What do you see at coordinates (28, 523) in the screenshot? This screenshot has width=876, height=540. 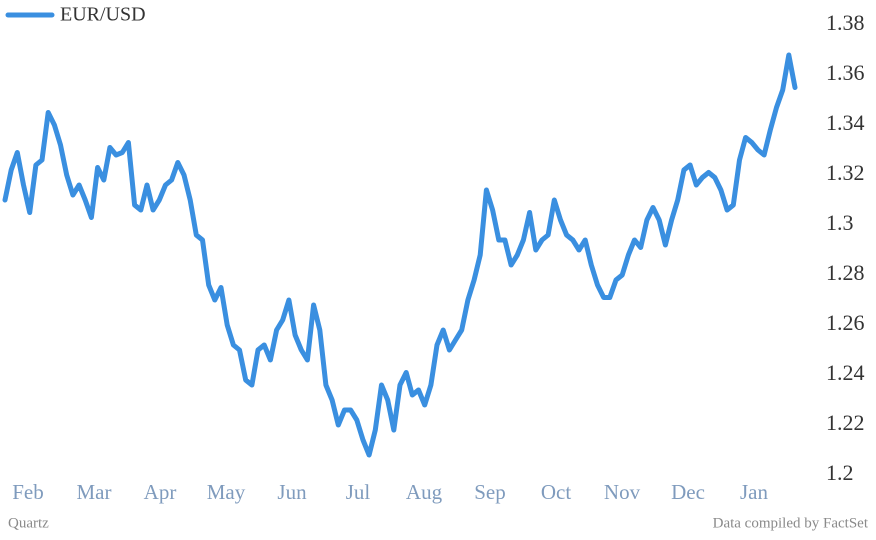 I see `source: Quartz` at bounding box center [28, 523].